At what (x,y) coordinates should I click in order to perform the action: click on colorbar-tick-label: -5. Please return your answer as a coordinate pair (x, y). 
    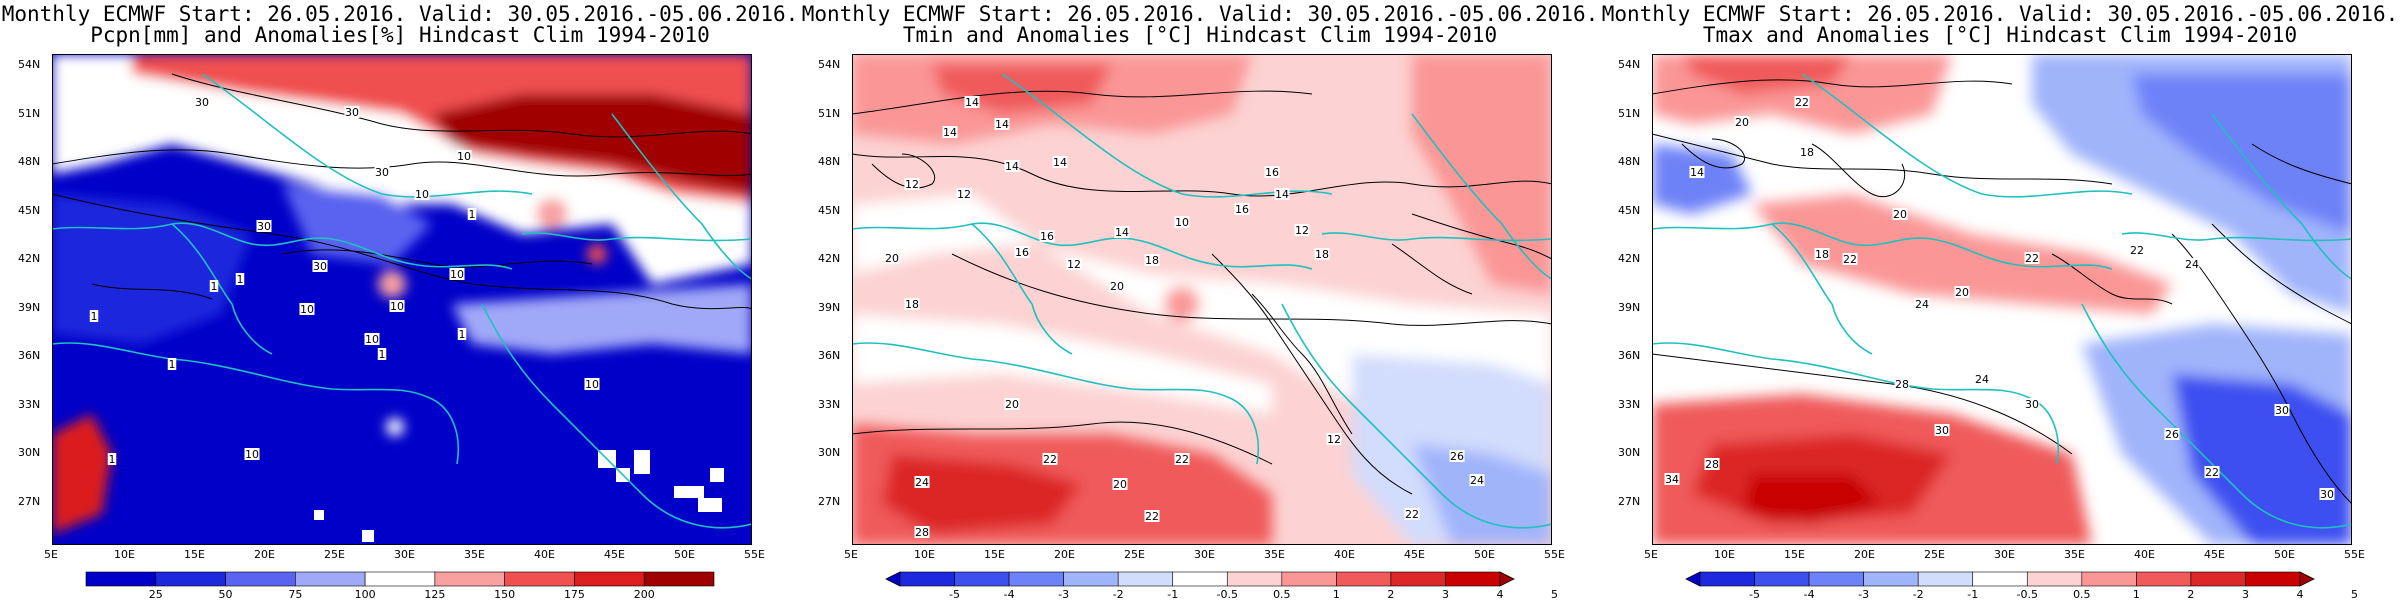
    Looking at the image, I should click on (955, 594).